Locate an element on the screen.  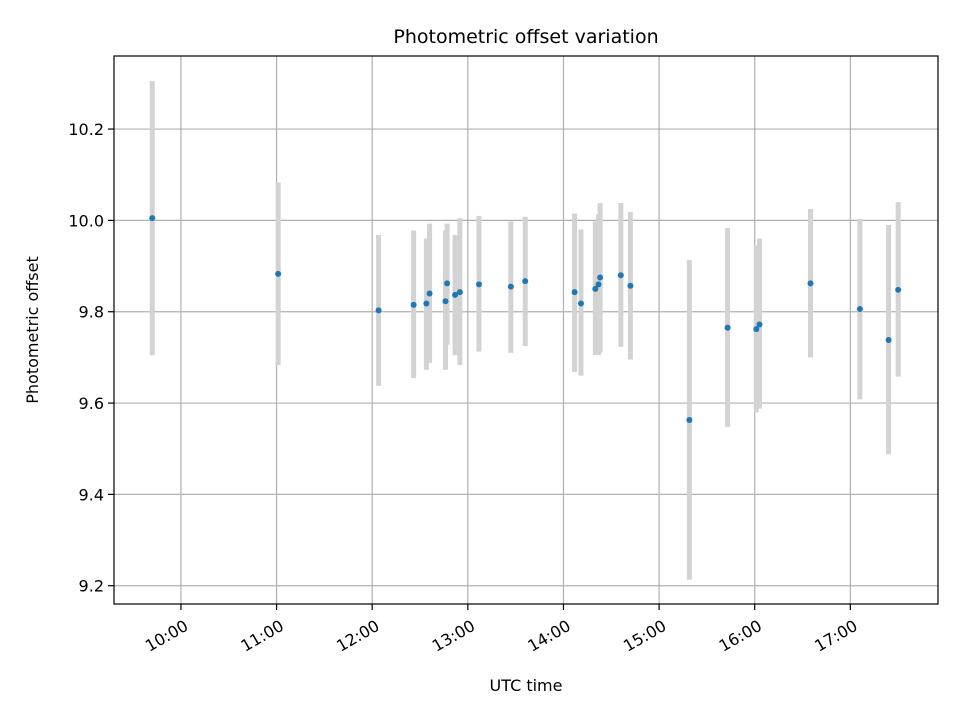
y-axis-ticks: 9.2 9.4 9.6 9.8 10.0 10.2 is located at coordinates (91, 358).